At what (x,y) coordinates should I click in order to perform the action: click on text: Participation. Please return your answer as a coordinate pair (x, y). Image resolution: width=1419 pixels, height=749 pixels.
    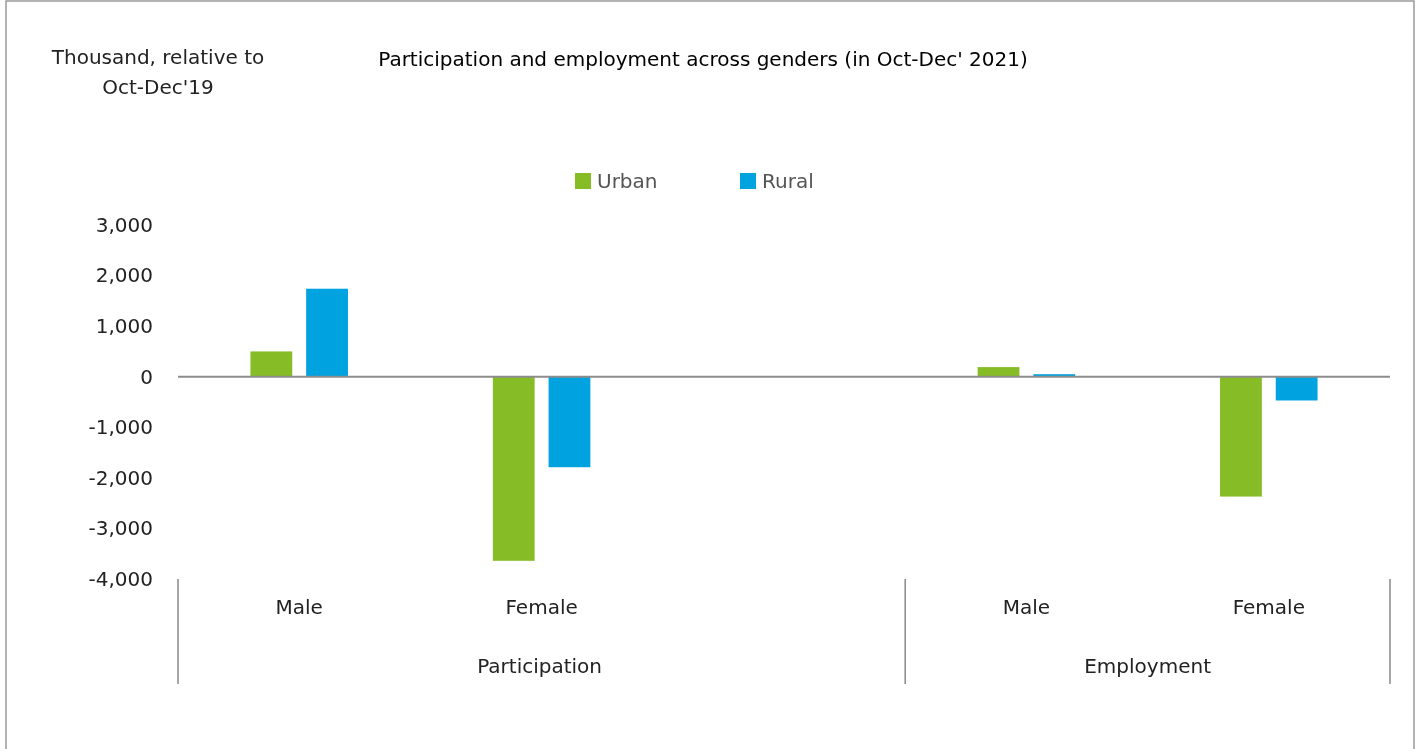
    Looking at the image, I should click on (540, 666).